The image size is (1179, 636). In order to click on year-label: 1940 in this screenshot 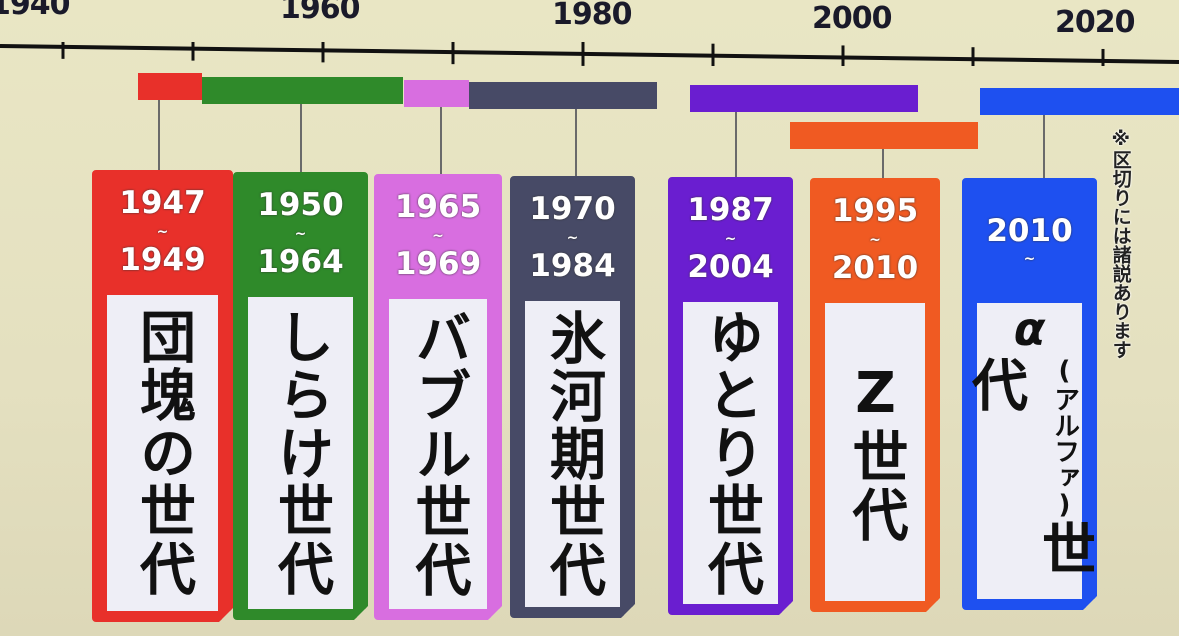, I will do `click(35, 11)`.